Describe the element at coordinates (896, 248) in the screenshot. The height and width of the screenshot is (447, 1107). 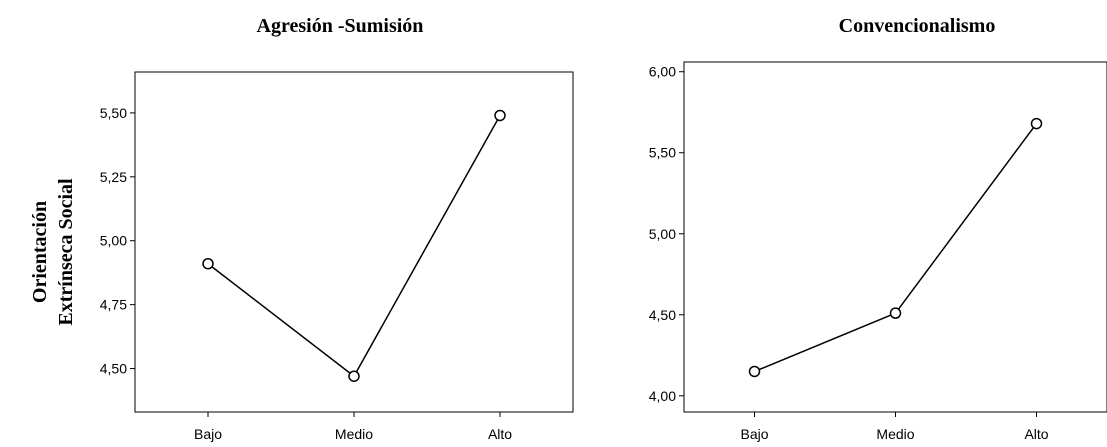
I see `series-line` at that location.